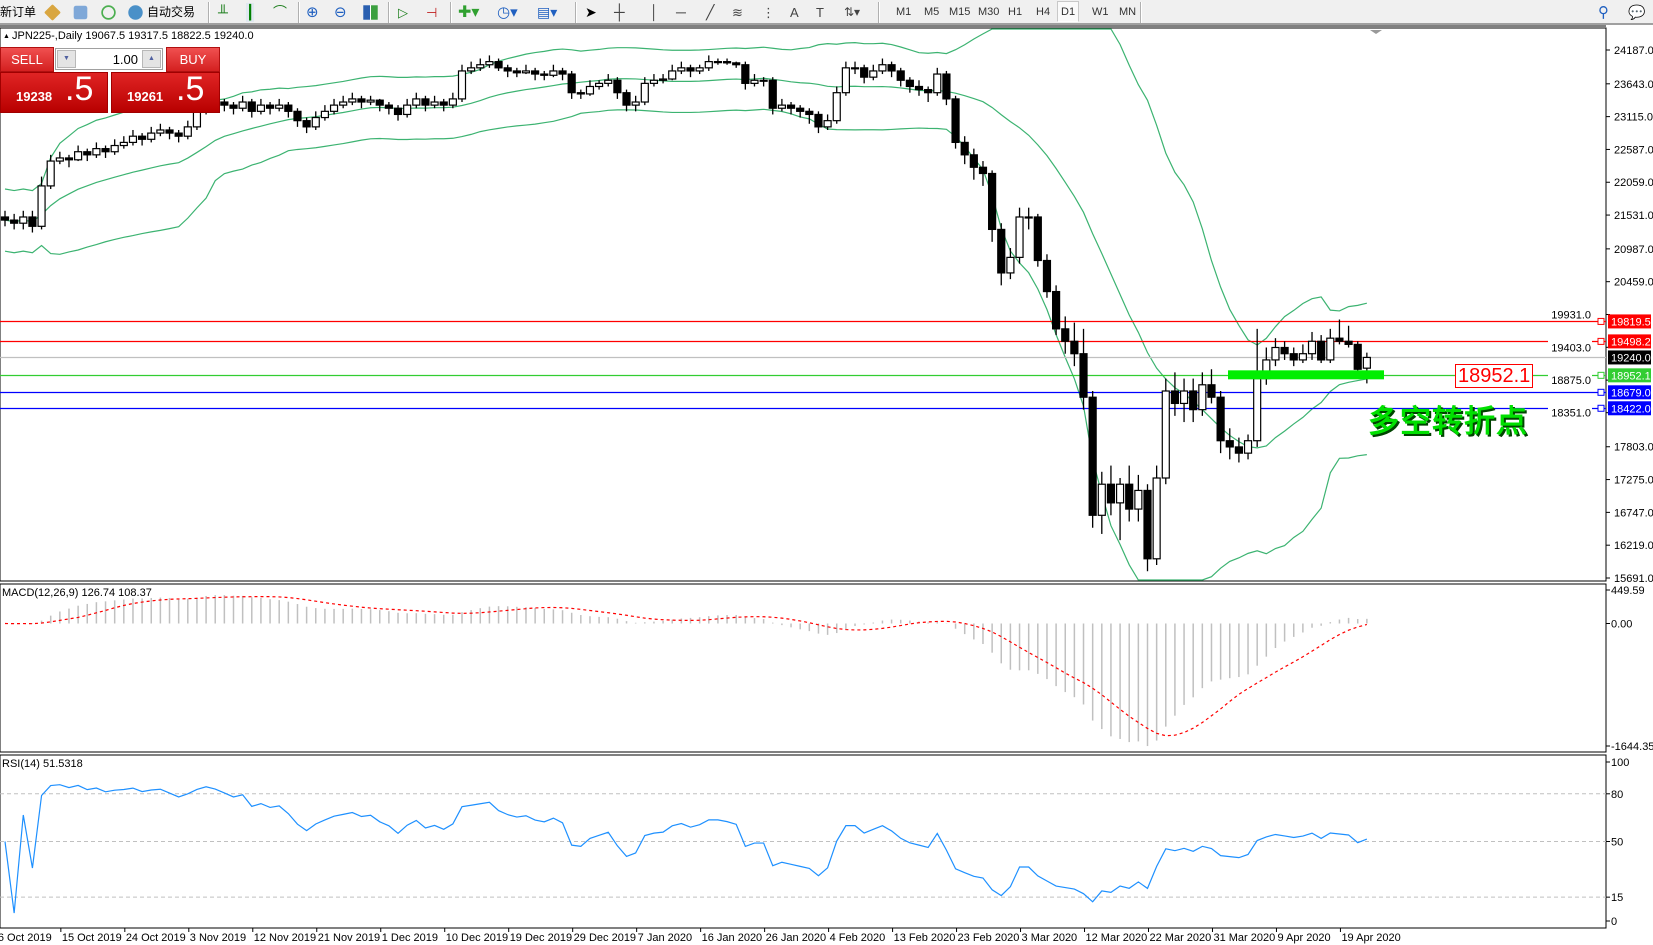 This screenshot has height=945, width=1653. What do you see at coordinates (1128, 12) in the screenshot?
I see `timeframe-mn: MN` at bounding box center [1128, 12].